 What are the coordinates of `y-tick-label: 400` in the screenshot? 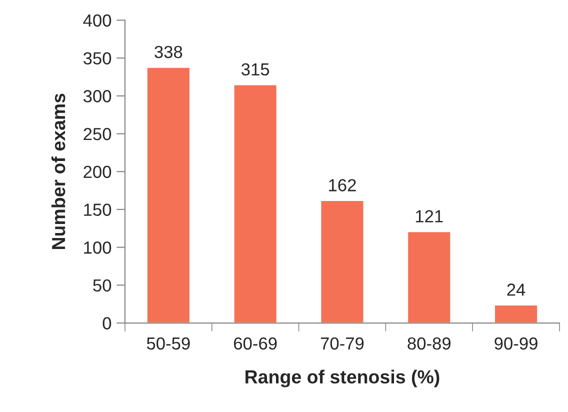 It's located at (97, 20).